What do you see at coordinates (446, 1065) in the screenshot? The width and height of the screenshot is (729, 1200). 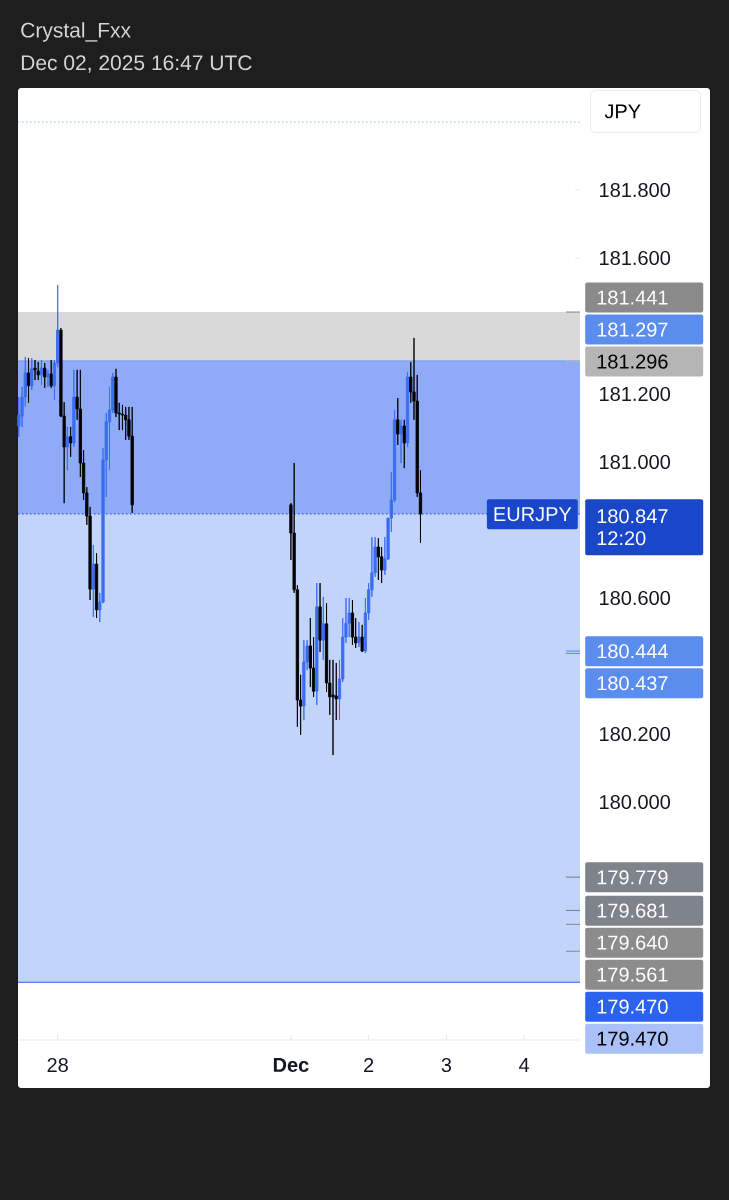 I see `x-tick-label: 3` at bounding box center [446, 1065].